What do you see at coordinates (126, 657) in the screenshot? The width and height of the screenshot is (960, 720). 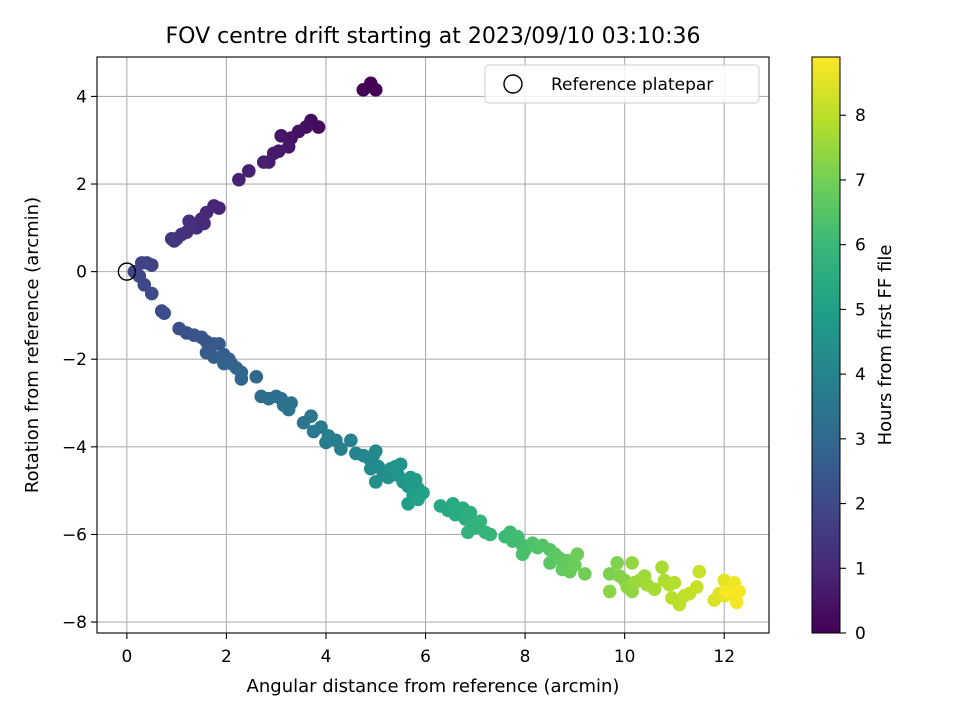 I see `x-tick-label: 0` at bounding box center [126, 657].